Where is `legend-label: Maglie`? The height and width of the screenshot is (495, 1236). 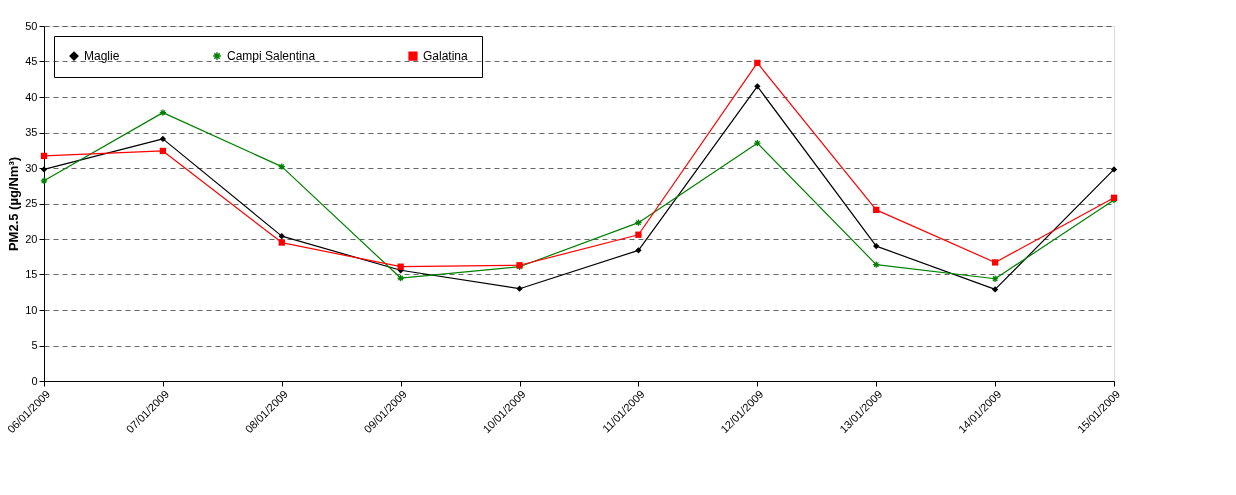 legend-label: Maglie is located at coordinates (102, 56).